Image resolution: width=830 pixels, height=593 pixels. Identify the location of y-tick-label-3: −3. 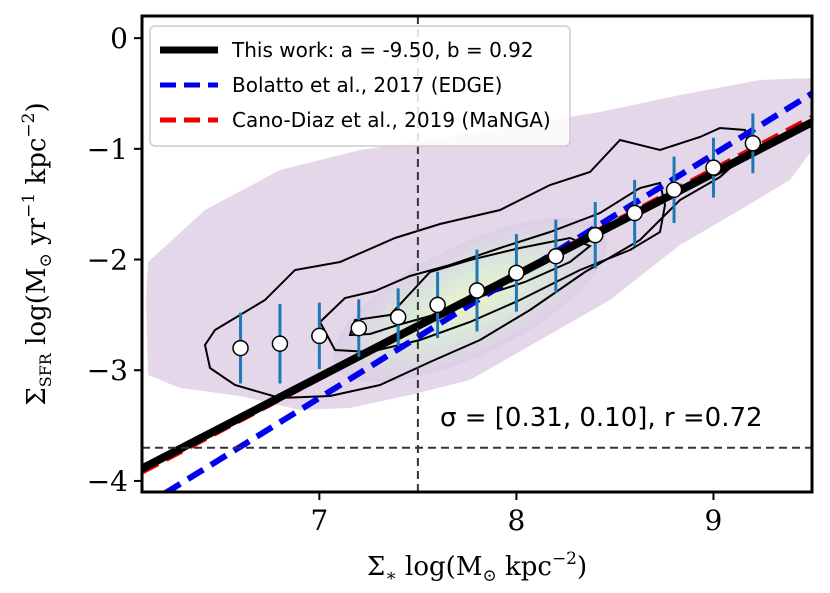
(107, 370).